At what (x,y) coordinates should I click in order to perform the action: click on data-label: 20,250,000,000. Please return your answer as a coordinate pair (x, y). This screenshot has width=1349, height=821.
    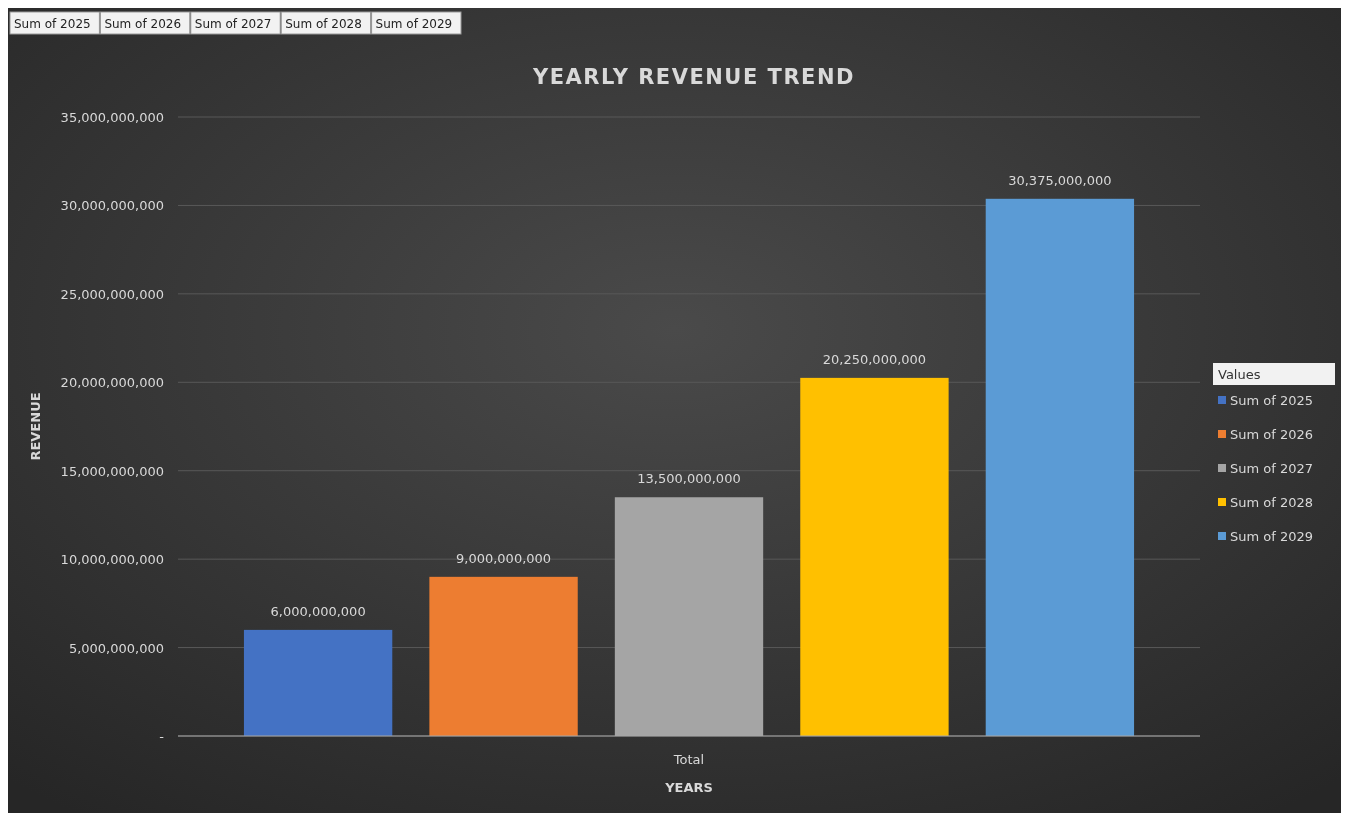
    Looking at the image, I should click on (874, 359).